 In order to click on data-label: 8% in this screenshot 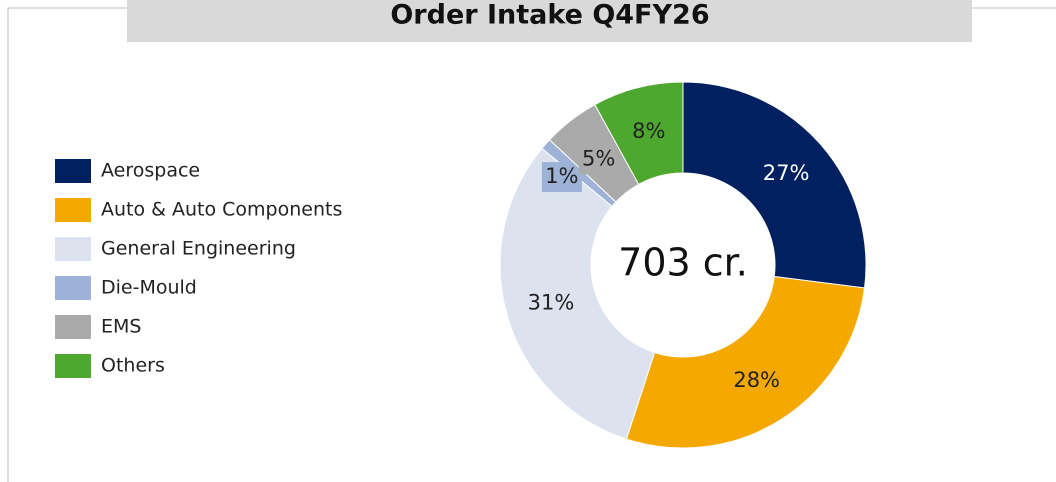, I will do `click(648, 131)`.